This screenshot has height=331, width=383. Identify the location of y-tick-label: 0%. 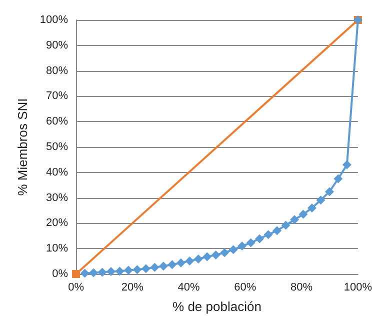
(60, 274).